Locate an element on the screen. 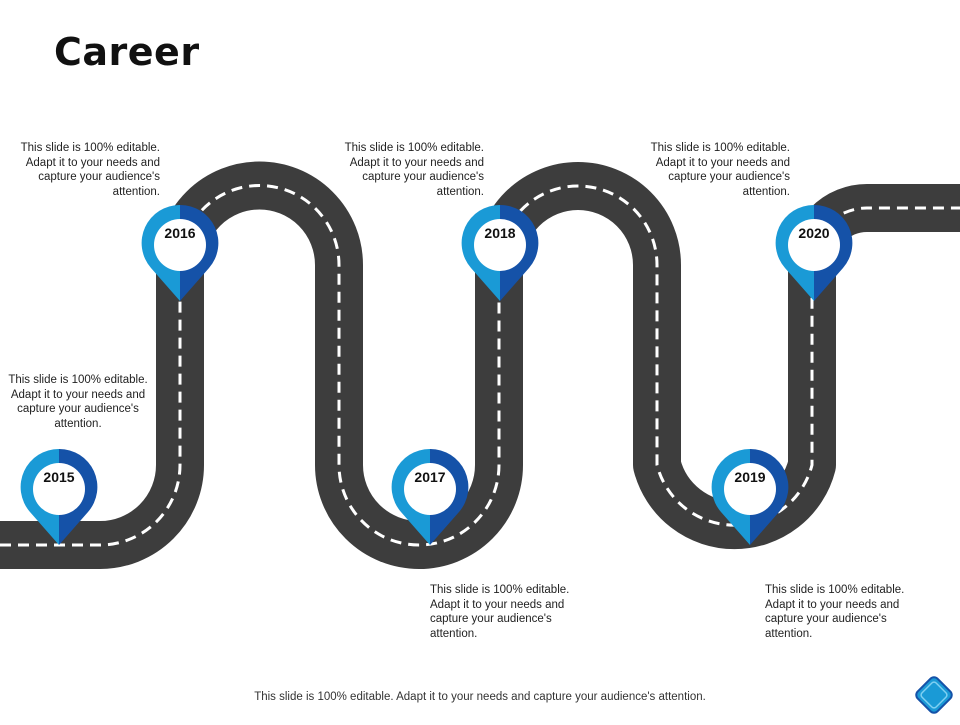  milestone-year: 2019 is located at coordinates (750, 477).